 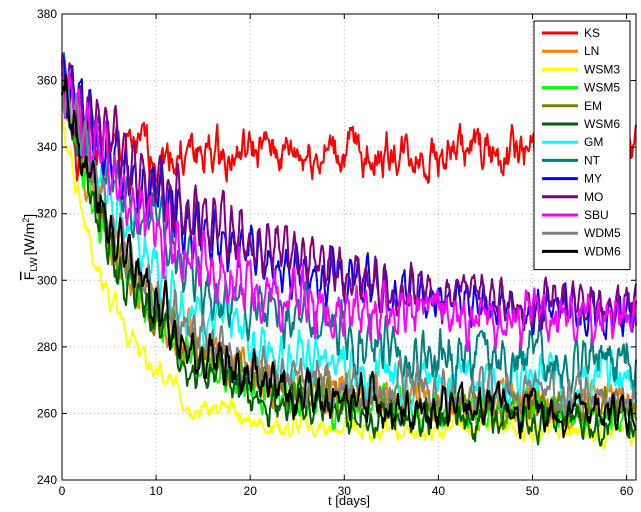 What do you see at coordinates (47, 413) in the screenshot?
I see `y-tick-label: 260` at bounding box center [47, 413].